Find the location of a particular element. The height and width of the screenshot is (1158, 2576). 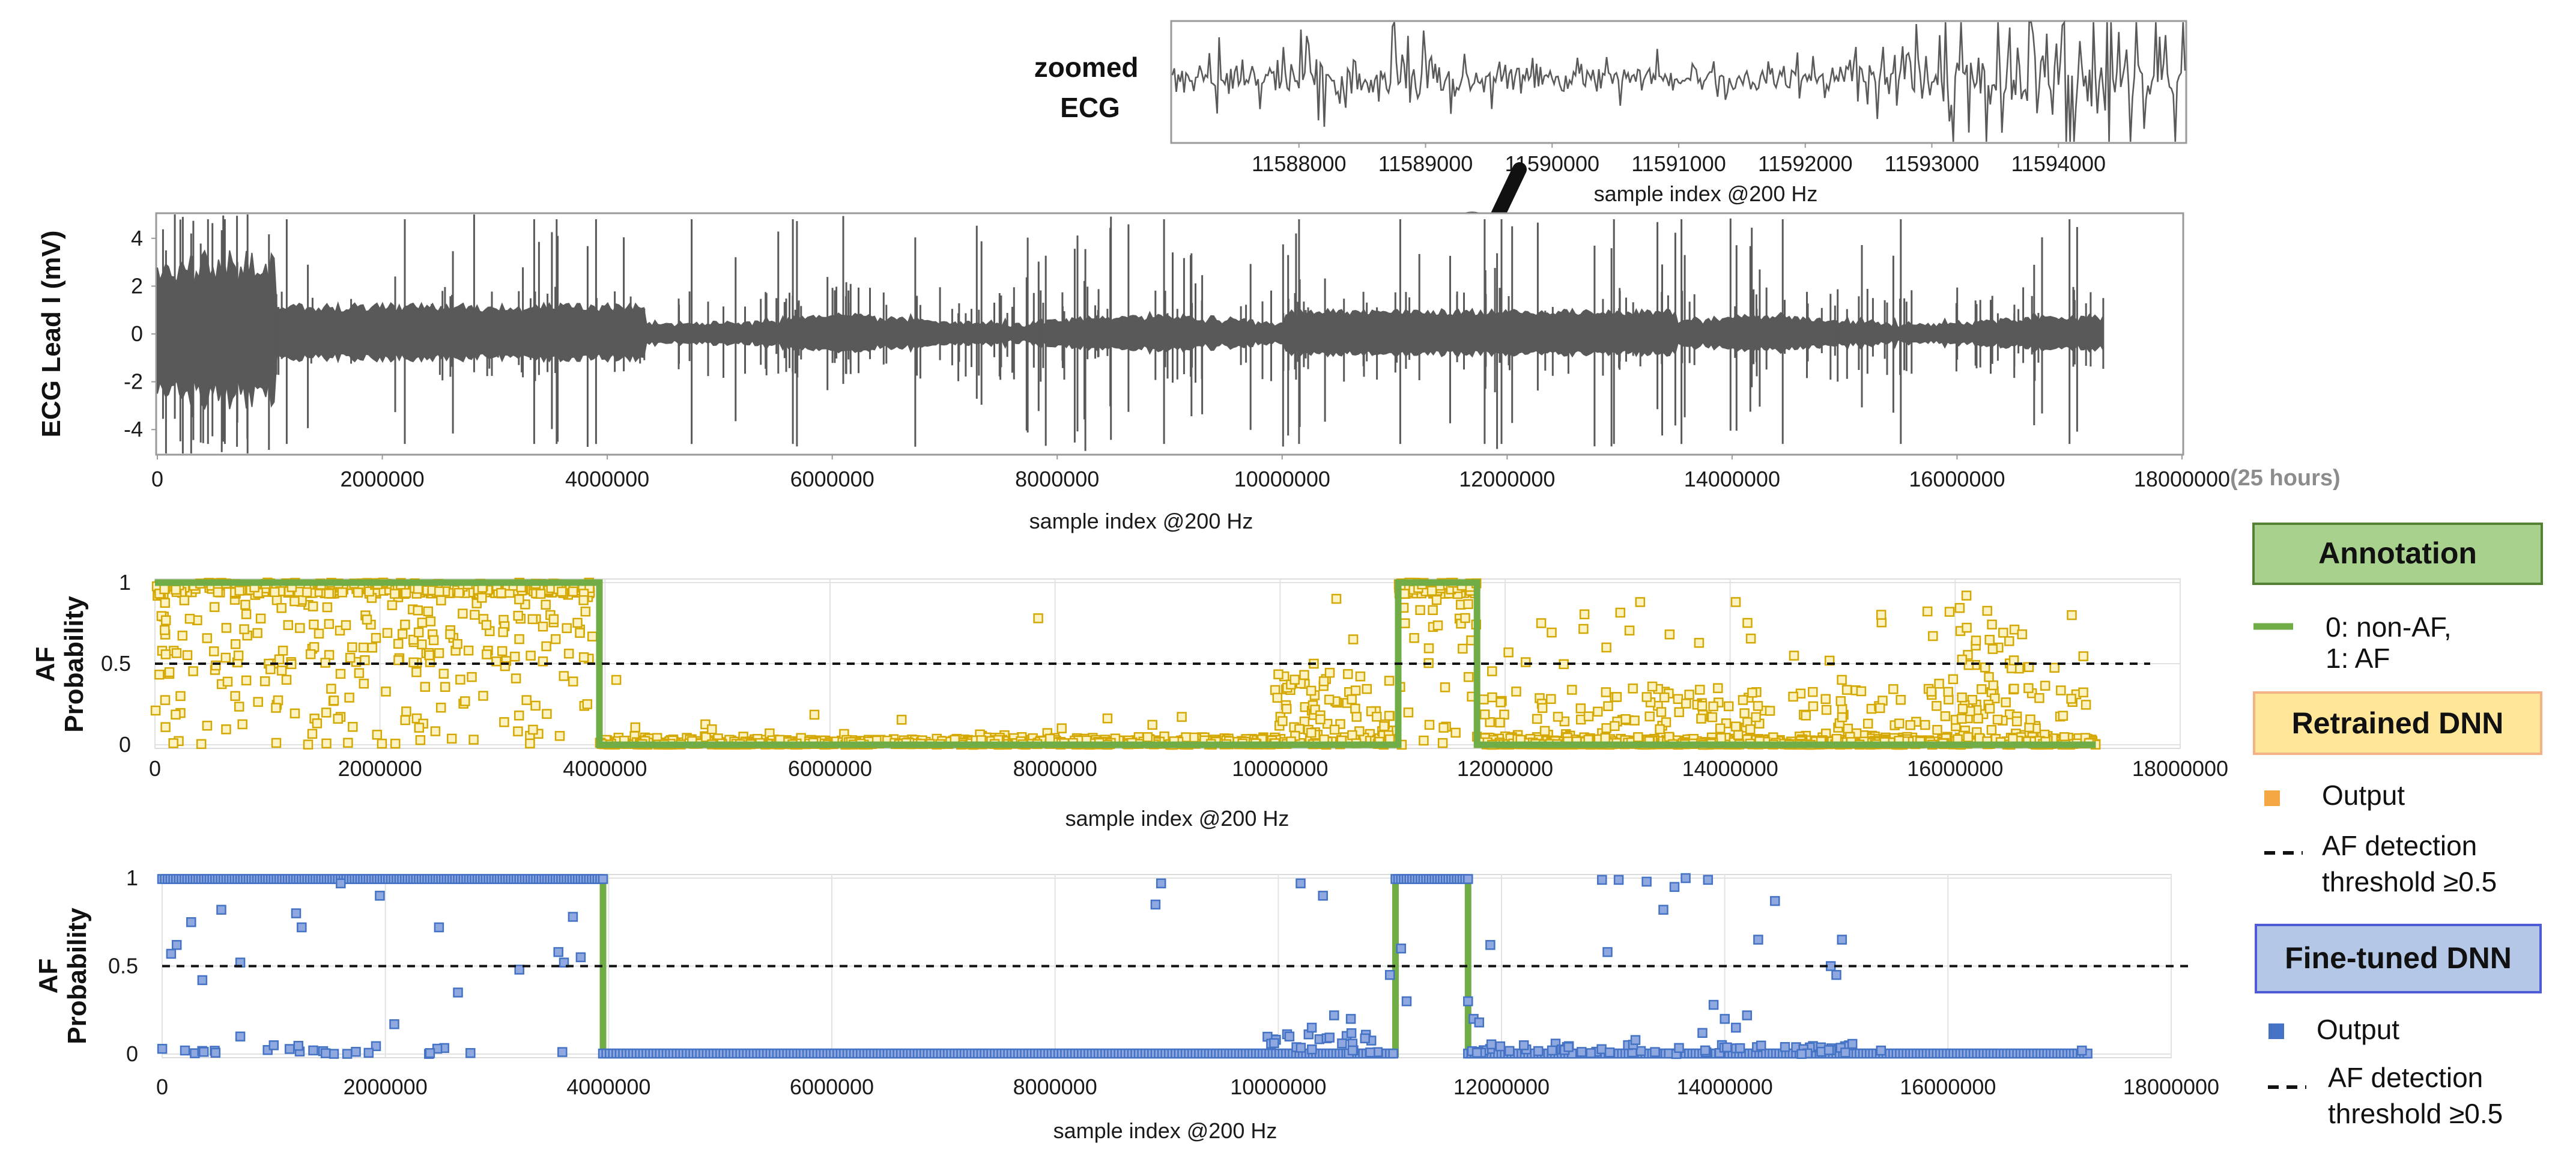

ecg-x-axis-label: sample index @200 Hz is located at coordinates (1141, 521).